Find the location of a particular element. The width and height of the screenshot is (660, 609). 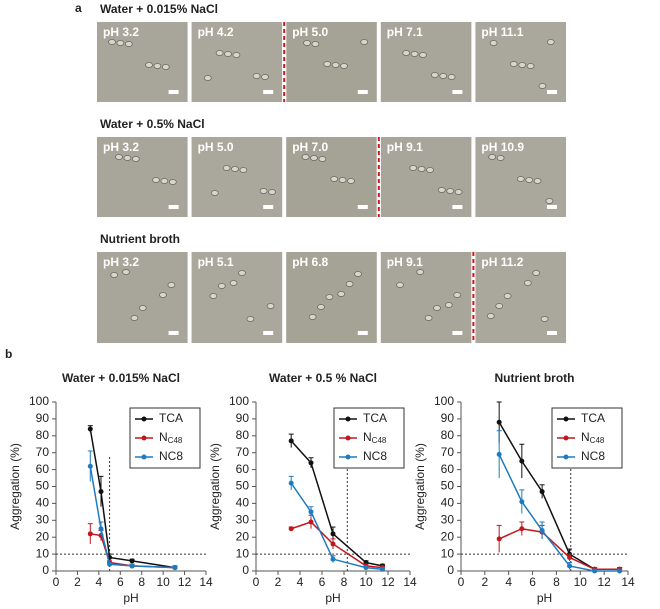

y-tick-label: 90 is located at coordinates (243, 418).